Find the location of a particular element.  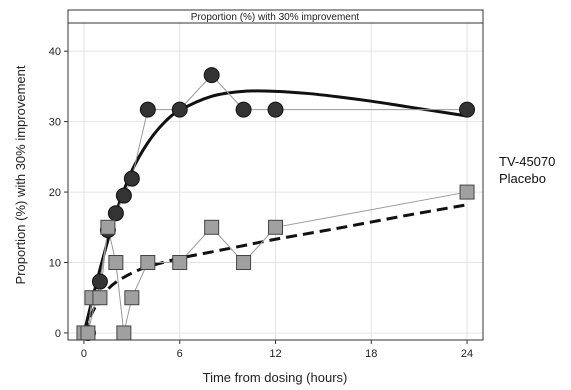

x-axis-label: Time from dosing (hours) is located at coordinates (275, 377).